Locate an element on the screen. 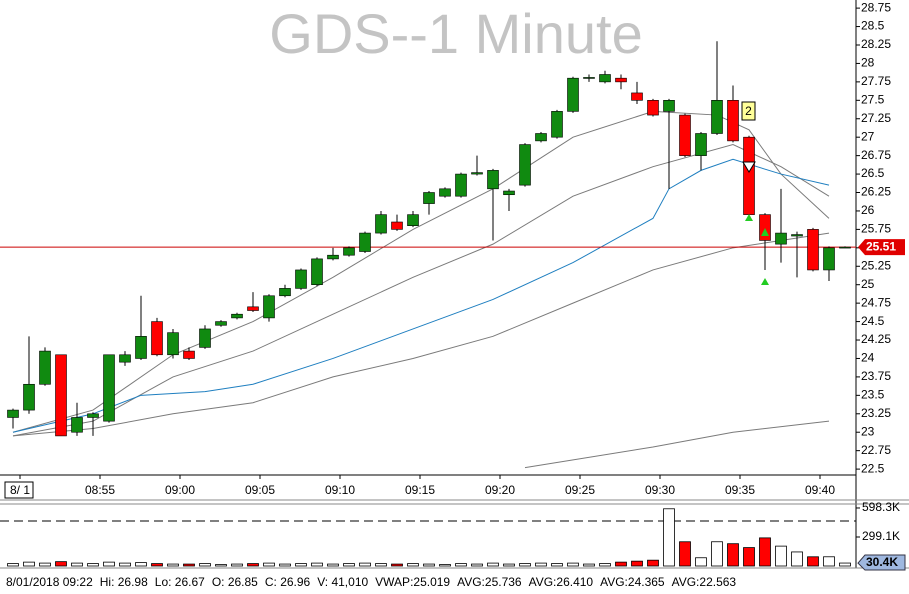  x-tick-label: 09:30 is located at coordinates (660, 490).